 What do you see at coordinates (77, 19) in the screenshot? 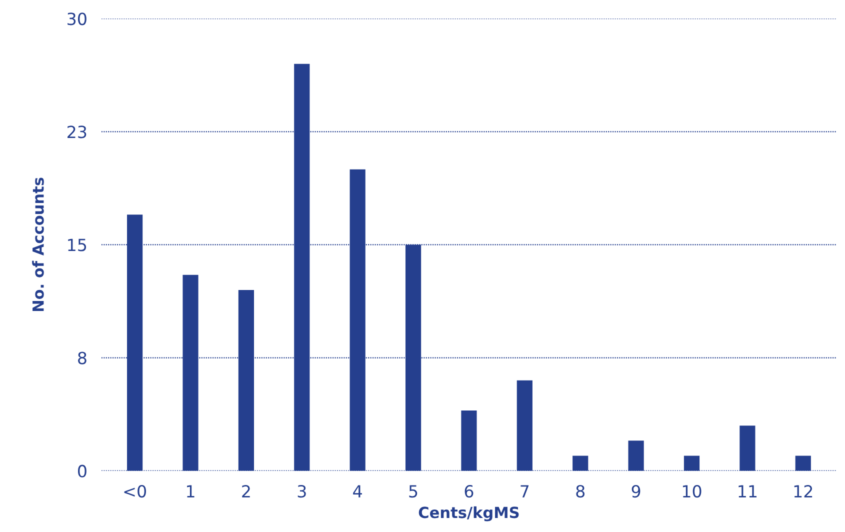
I see `y-tick-label: 30` at bounding box center [77, 19].